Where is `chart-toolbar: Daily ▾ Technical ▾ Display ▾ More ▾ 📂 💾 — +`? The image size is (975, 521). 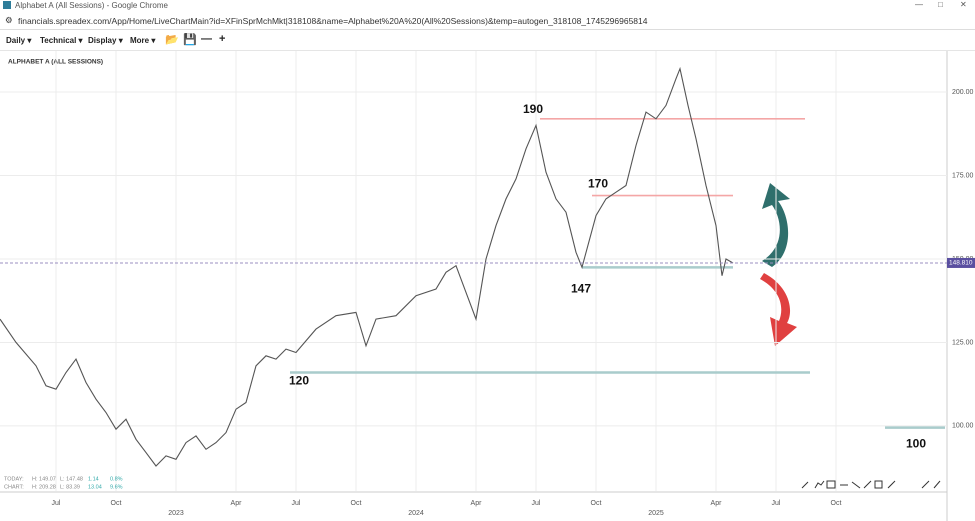 chart-toolbar: Daily ▾ Technical ▾ Display ▾ More ▾ 📂 💾 — + is located at coordinates (487, 40).